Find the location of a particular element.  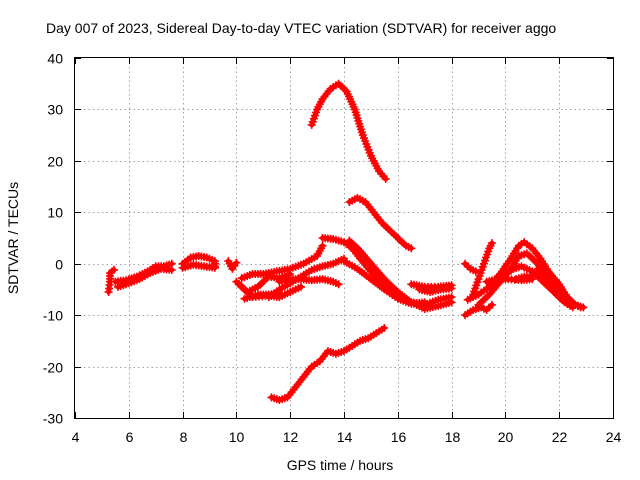

data-series-seg14 is located at coordinates (348, 131).